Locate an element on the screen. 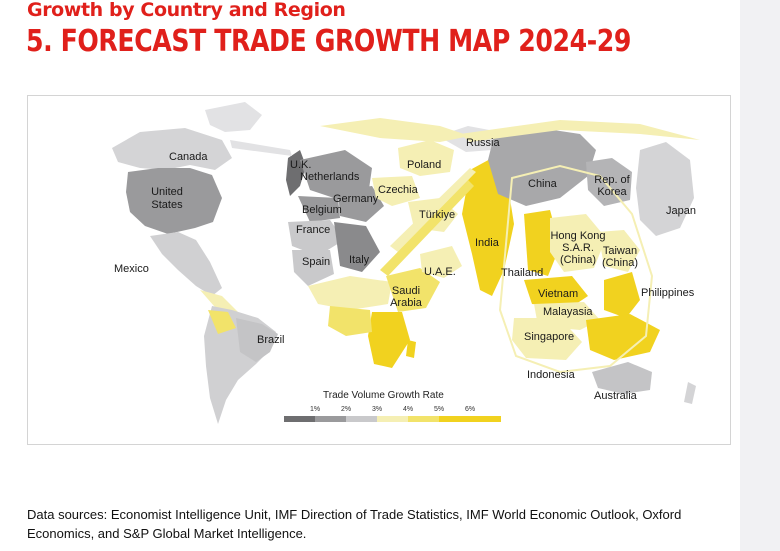 The height and width of the screenshot is (551, 780). label-india: India is located at coordinates (487, 243).